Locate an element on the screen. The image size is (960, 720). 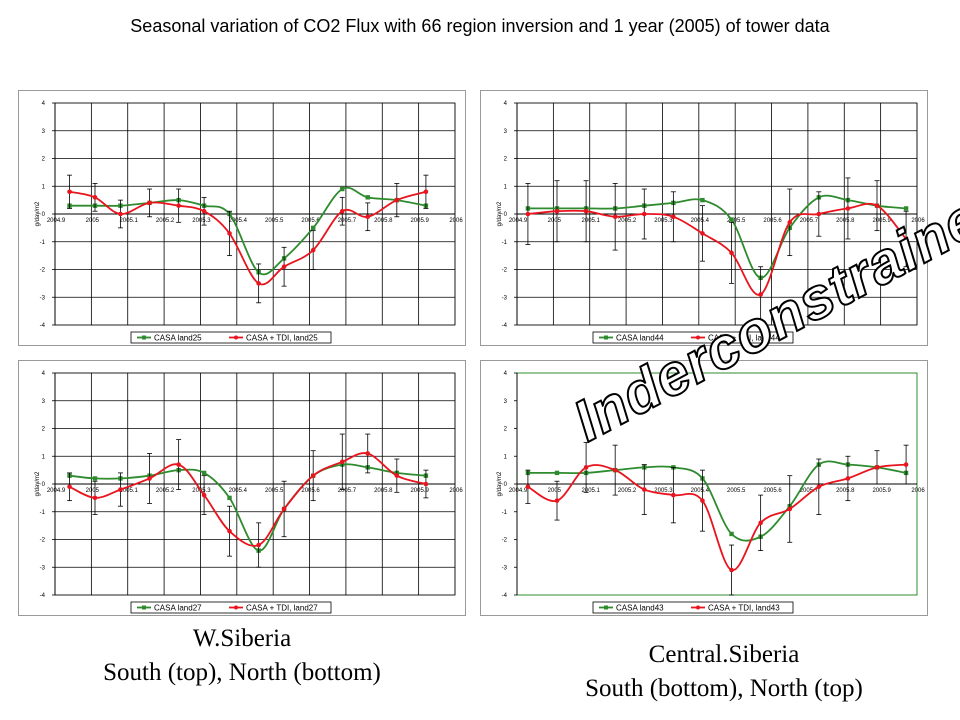
caption-west-siberia: W.Siberia South (top), North (bottom) is located at coordinates (242, 656).